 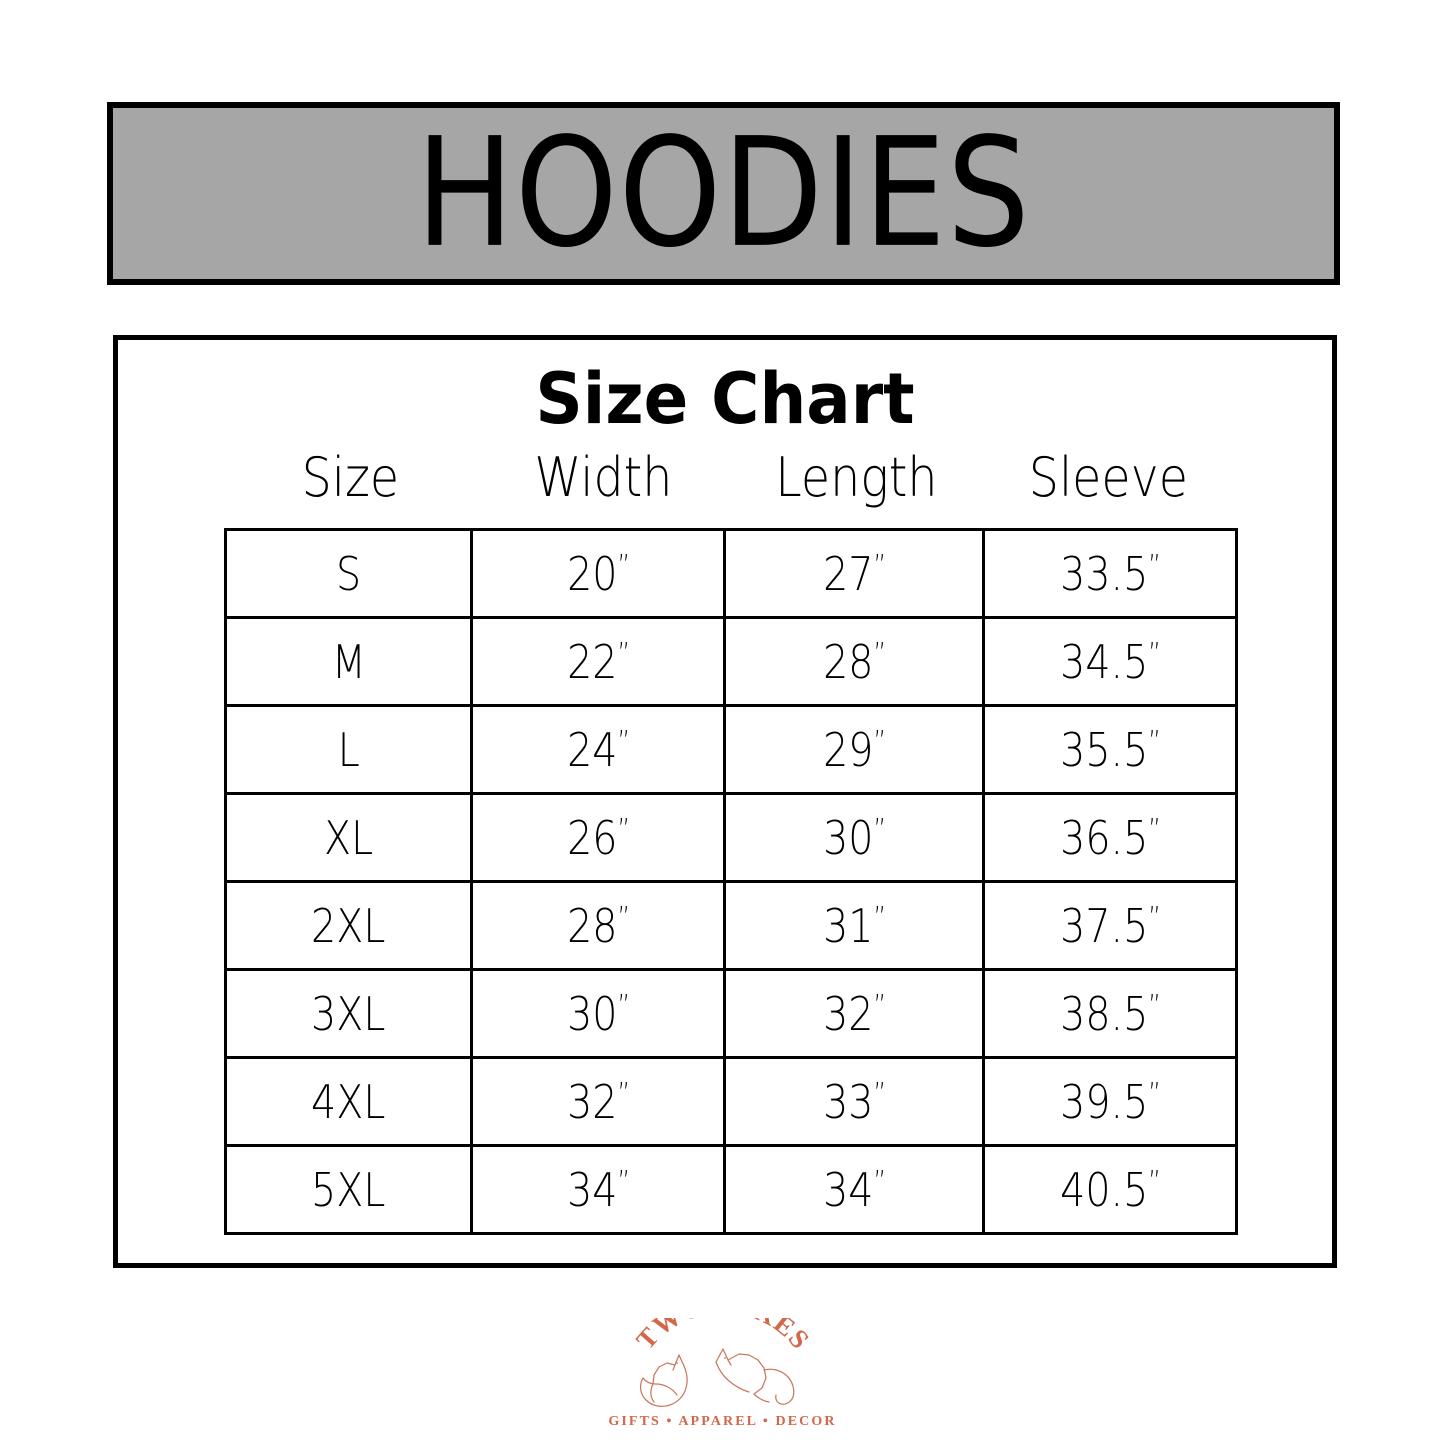 What do you see at coordinates (1103, 925) in the screenshot?
I see `value: 37.5` at bounding box center [1103, 925].